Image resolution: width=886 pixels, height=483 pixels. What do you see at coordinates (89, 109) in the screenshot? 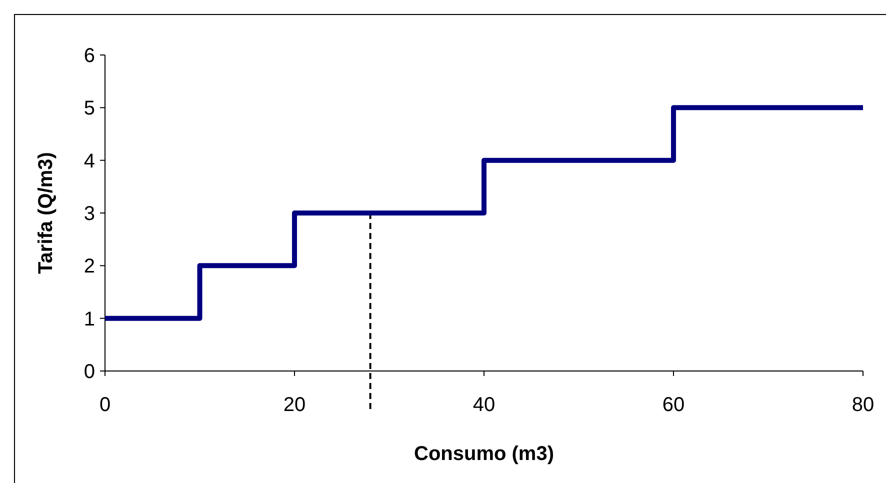
I see `y-tick-label: 5` at bounding box center [89, 109].